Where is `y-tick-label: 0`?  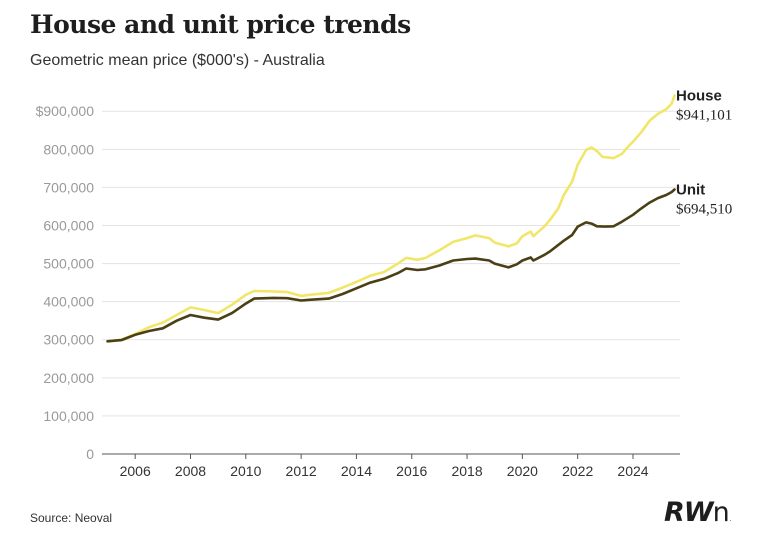 y-tick-label: 0 is located at coordinates (90, 454).